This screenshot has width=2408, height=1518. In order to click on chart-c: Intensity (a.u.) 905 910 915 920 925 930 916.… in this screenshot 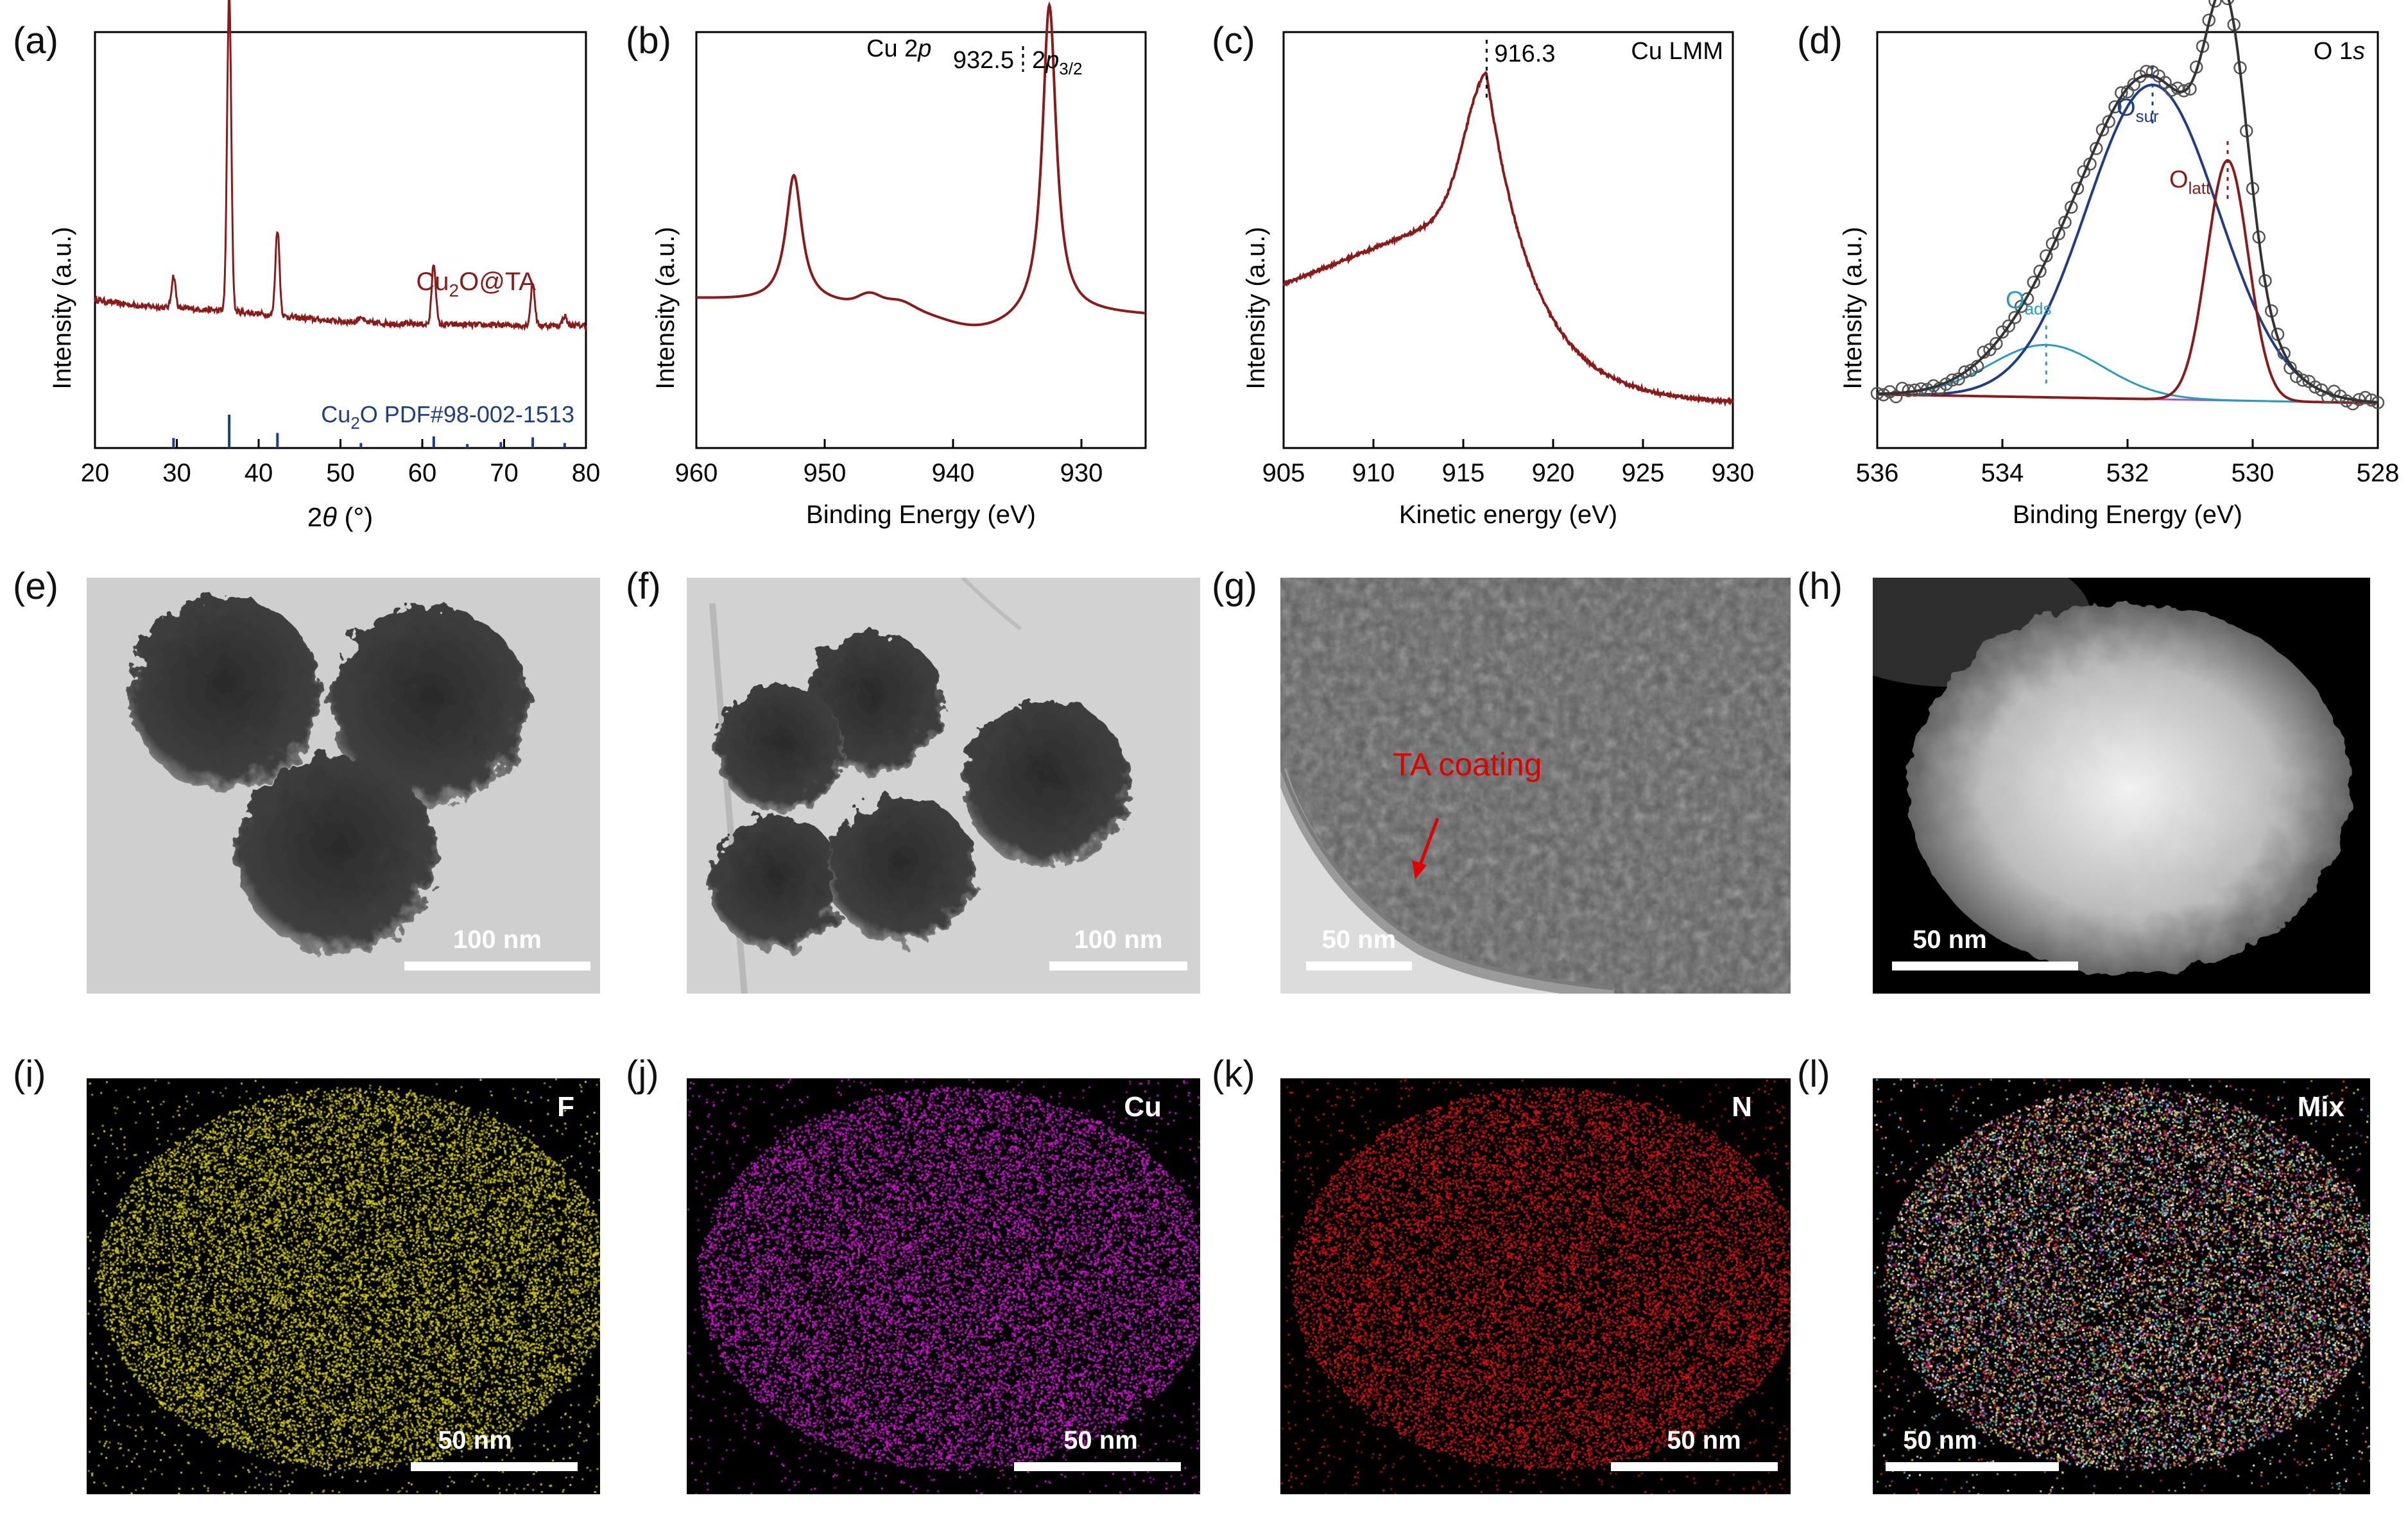, I will do `click(1499, 280)`.